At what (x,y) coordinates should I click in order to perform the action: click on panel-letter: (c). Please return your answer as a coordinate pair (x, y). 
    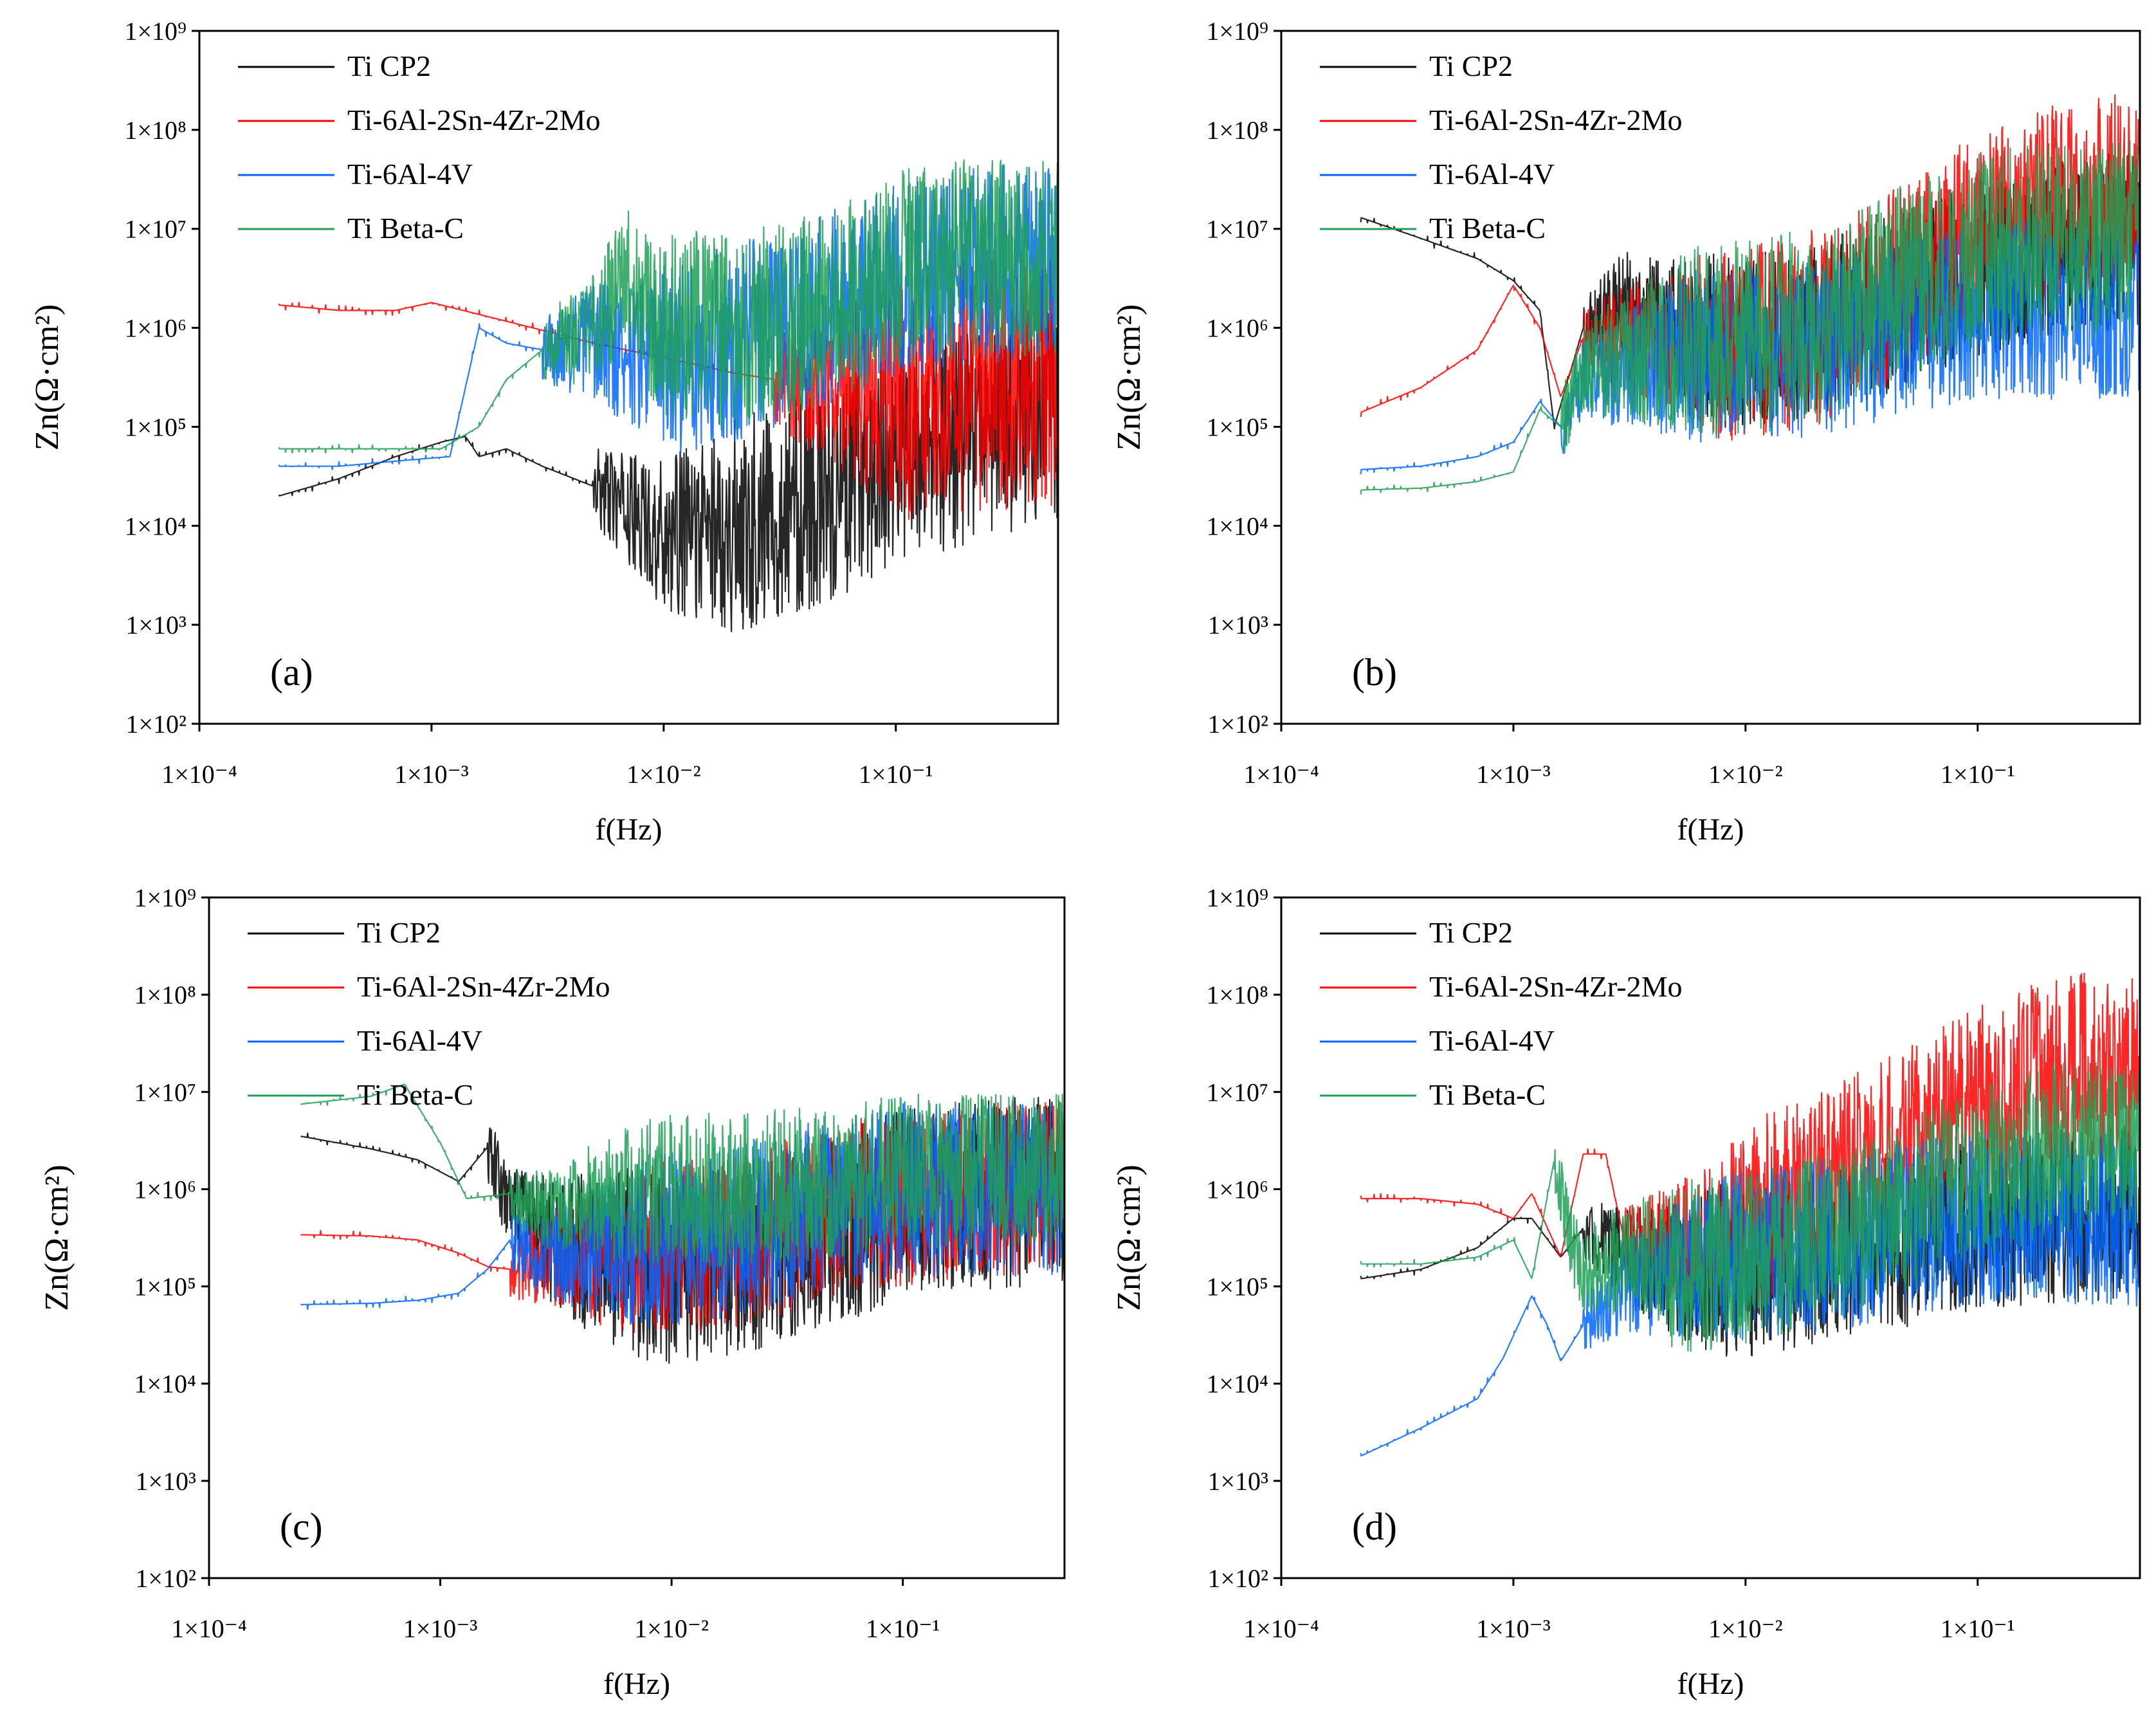
    Looking at the image, I should click on (301, 1526).